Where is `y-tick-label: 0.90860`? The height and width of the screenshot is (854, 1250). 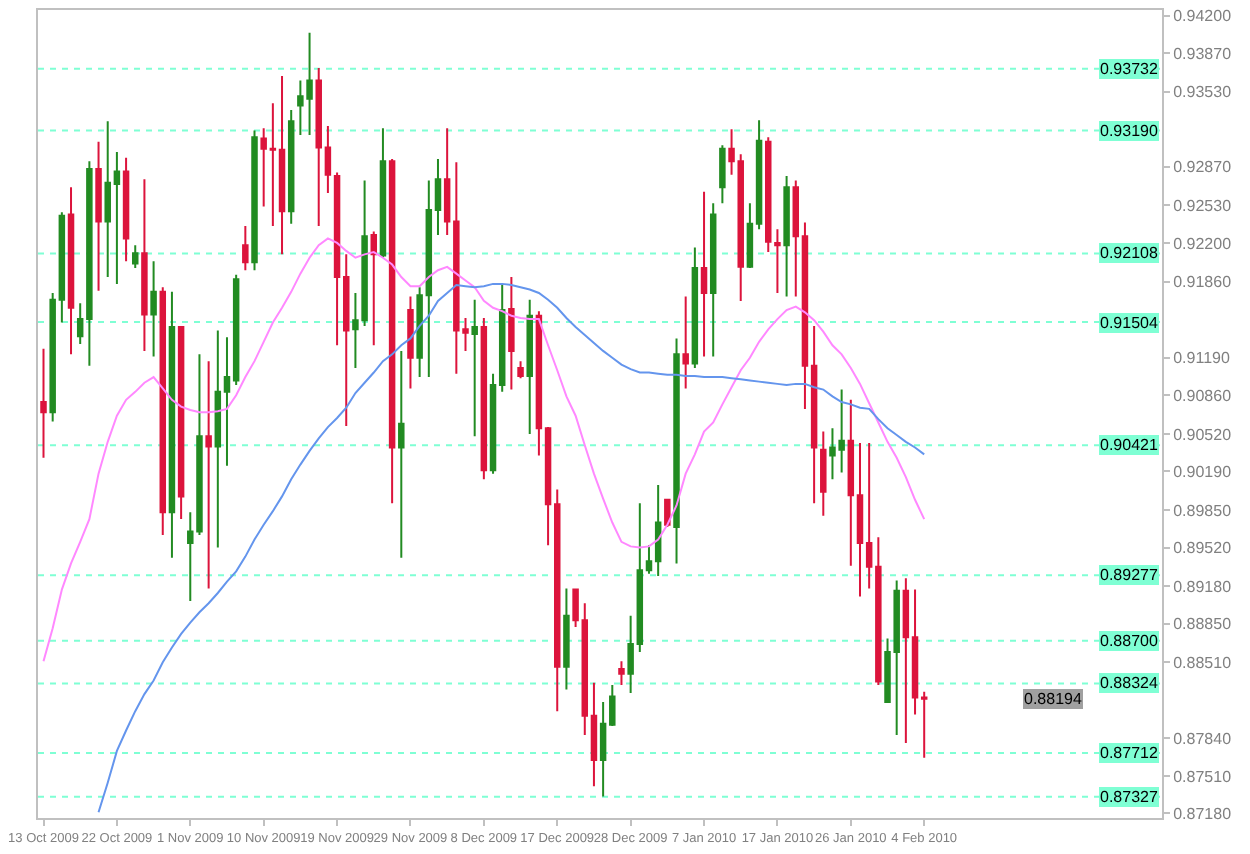
y-tick-label: 0.90860 is located at coordinates (1203, 395).